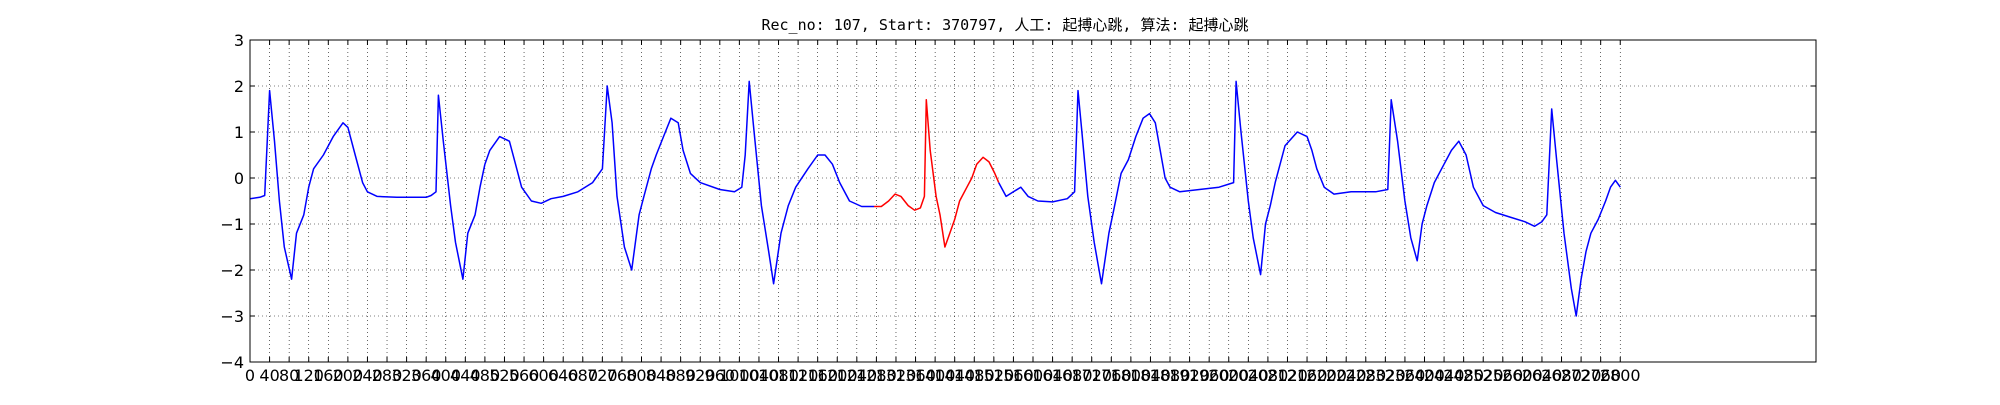 The height and width of the screenshot is (405, 2000). Describe the element at coordinates (563, 375) in the screenshot. I see `x-tick-label: 640` at that location.